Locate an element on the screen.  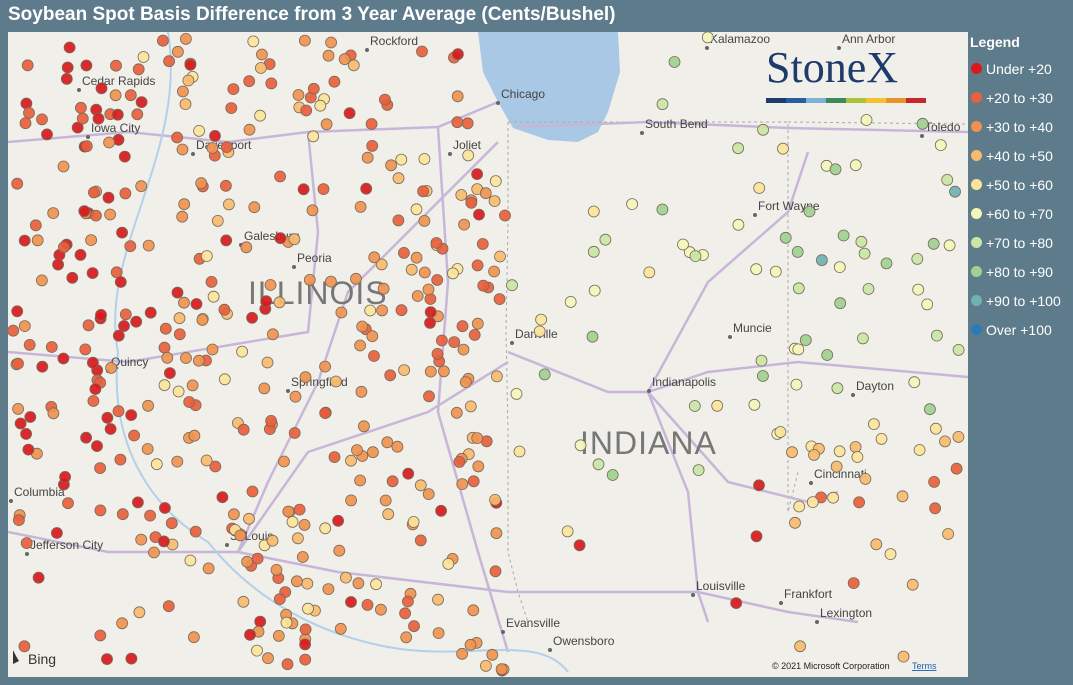
legend-item: +30 to +40 is located at coordinates (1020, 126).